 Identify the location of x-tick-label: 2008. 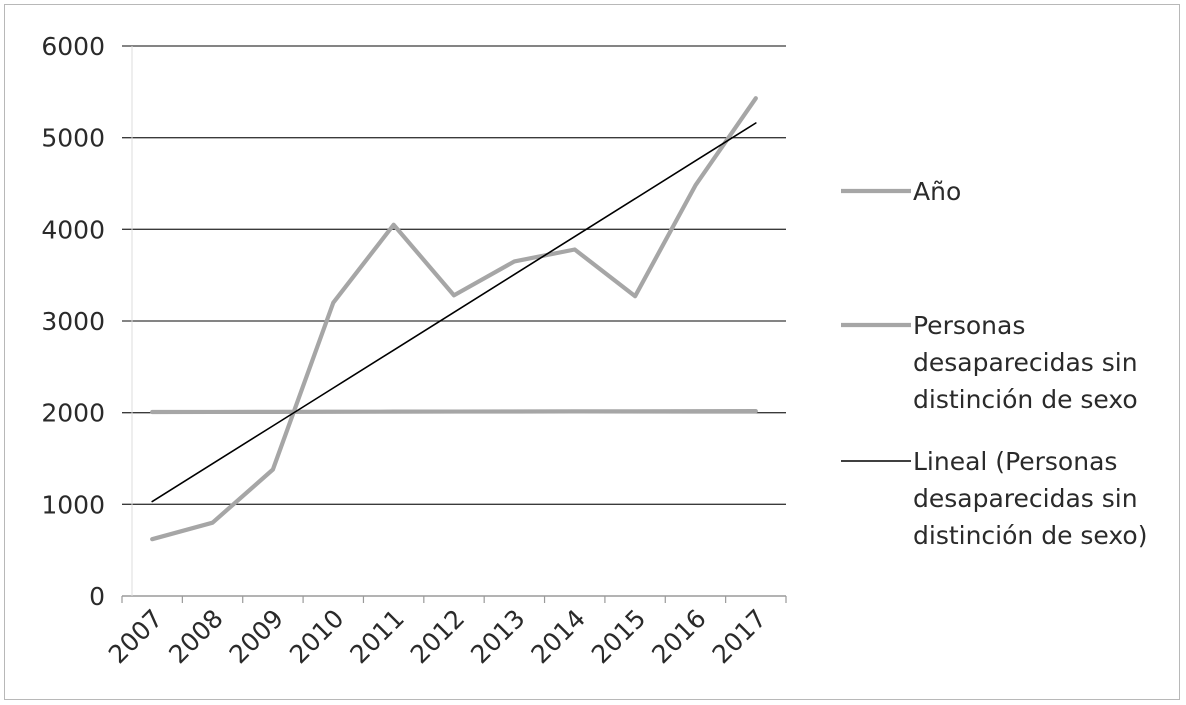
(195, 636).